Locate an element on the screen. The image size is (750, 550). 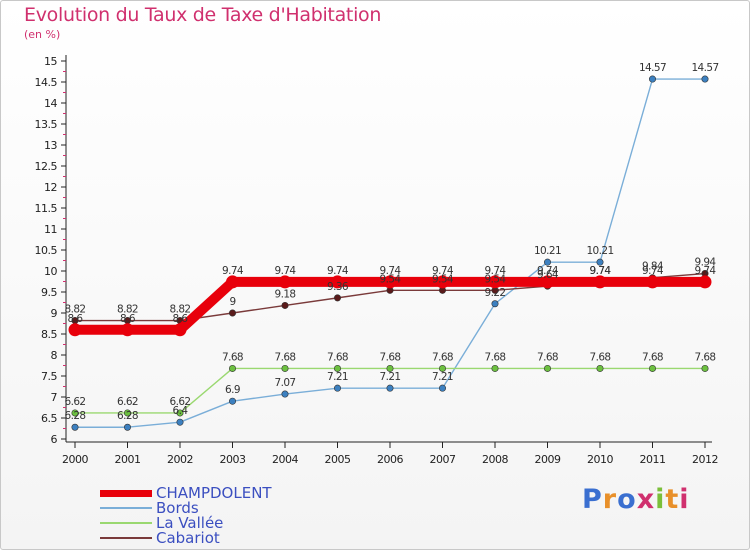
data-label: 8.82 is located at coordinates (75, 310).